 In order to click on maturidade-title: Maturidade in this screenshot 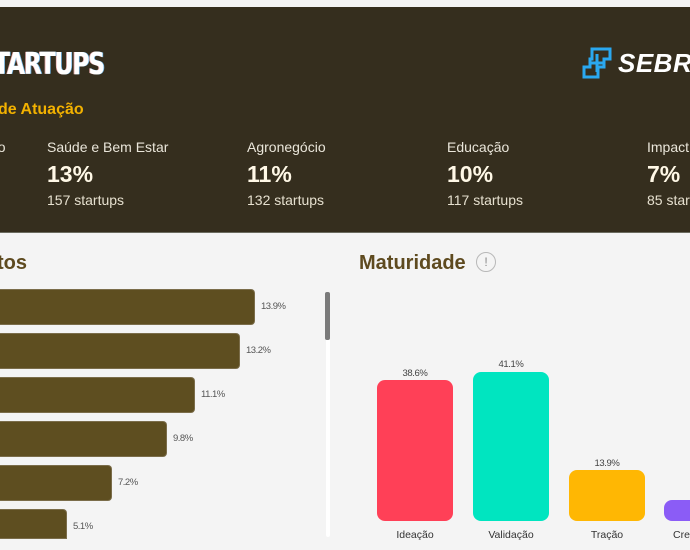, I will do `click(412, 263)`.